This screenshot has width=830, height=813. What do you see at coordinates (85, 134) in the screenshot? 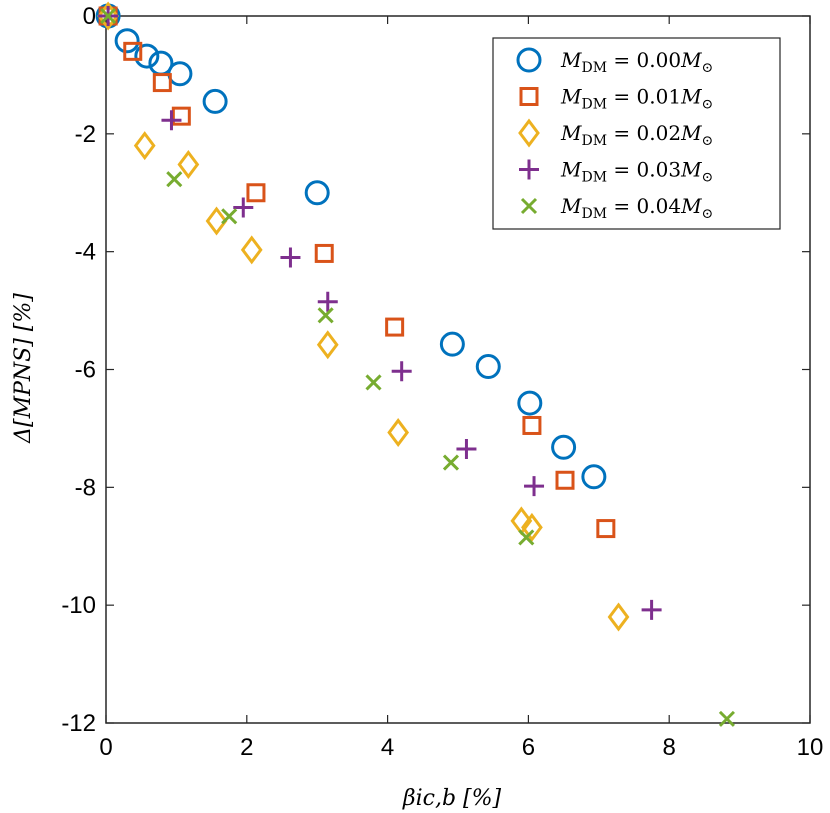
I see `y-tick-label: -2` at bounding box center [85, 134].